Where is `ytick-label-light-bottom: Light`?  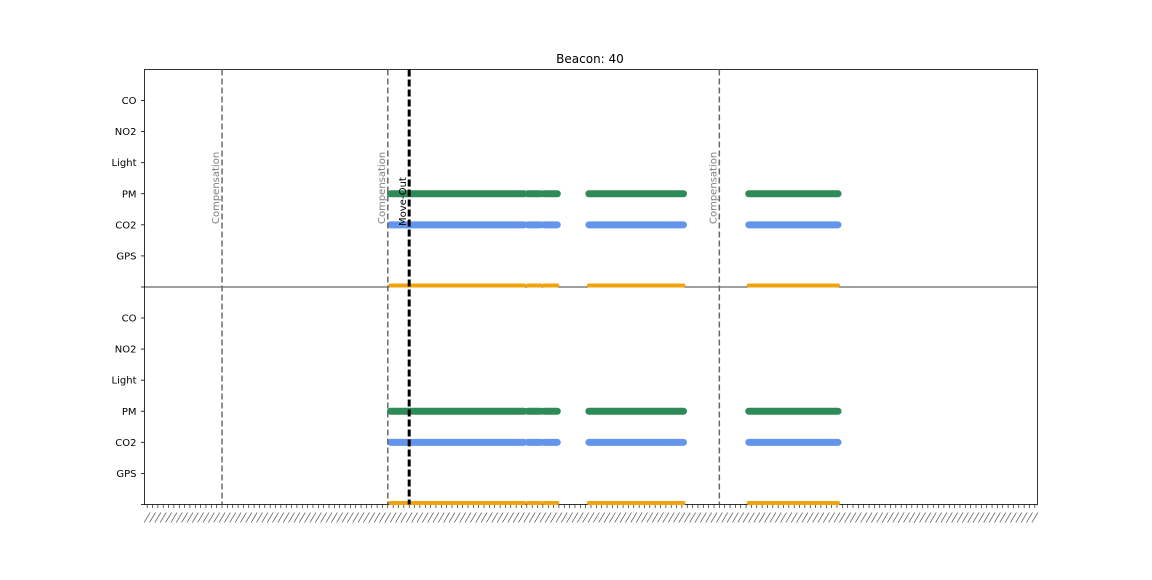 ytick-label-light-bottom: Light is located at coordinates (124, 381).